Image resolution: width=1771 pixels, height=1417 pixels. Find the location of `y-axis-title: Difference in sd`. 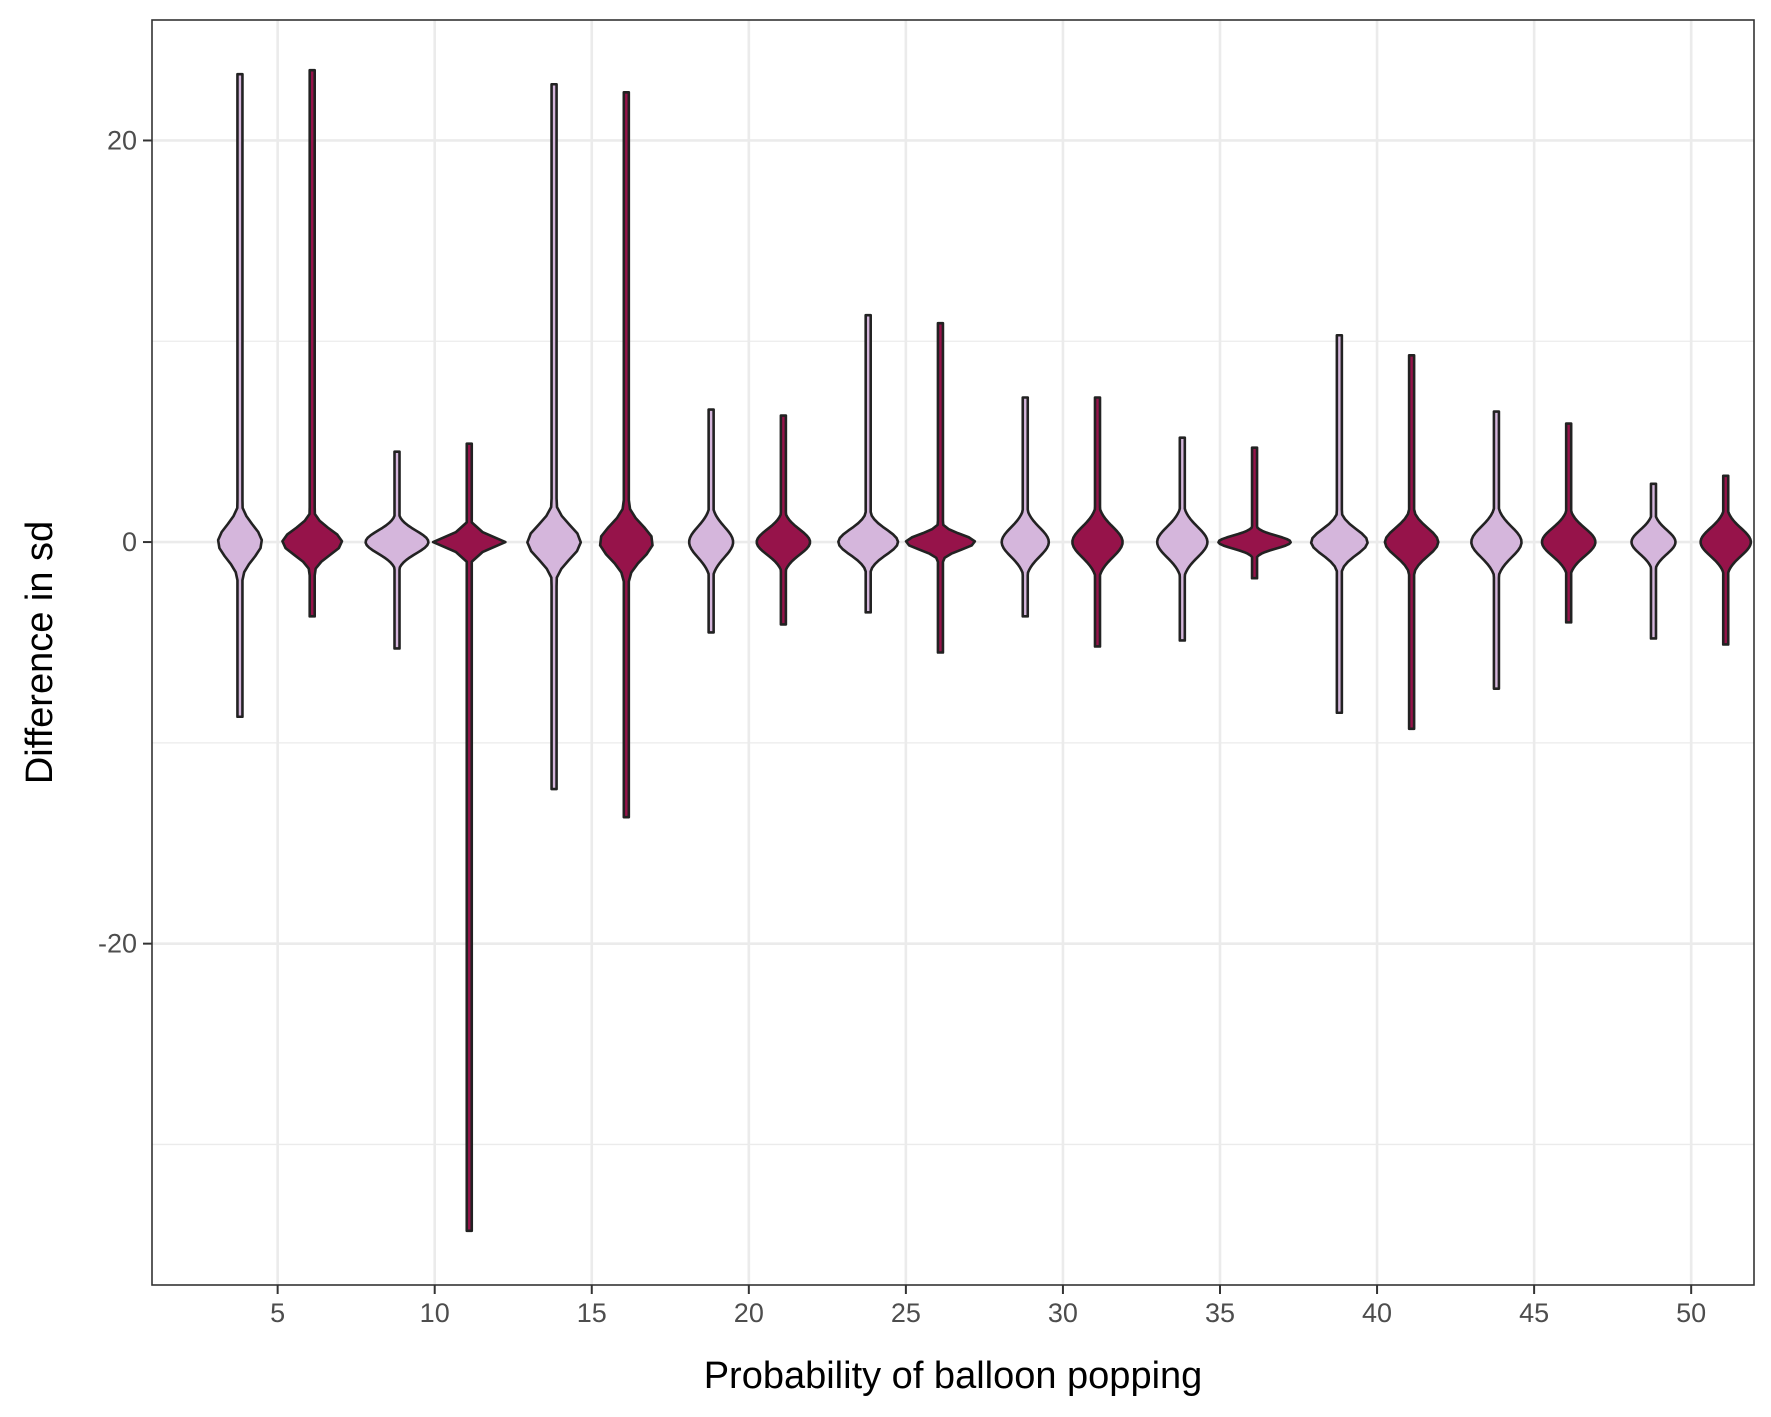

y-axis-title: Difference in sd is located at coordinates (40, 652).